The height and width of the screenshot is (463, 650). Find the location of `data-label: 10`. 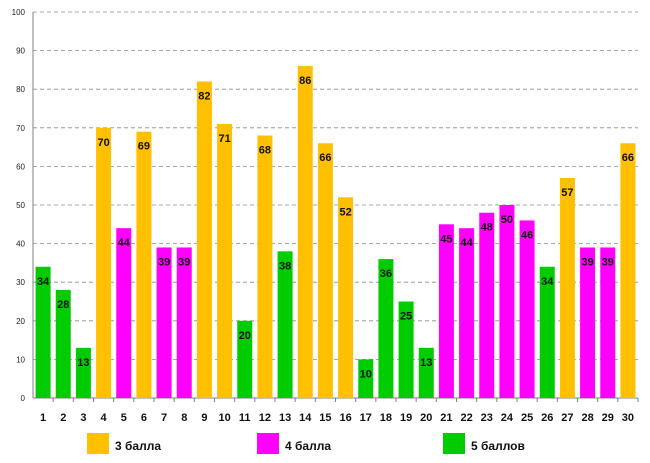

data-label: 10 is located at coordinates (366, 374).